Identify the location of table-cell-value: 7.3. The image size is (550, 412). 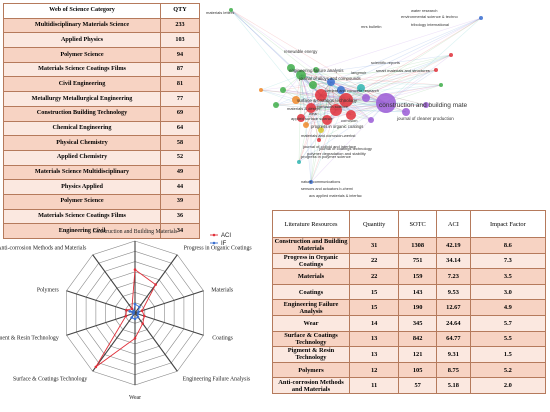
(508, 261).